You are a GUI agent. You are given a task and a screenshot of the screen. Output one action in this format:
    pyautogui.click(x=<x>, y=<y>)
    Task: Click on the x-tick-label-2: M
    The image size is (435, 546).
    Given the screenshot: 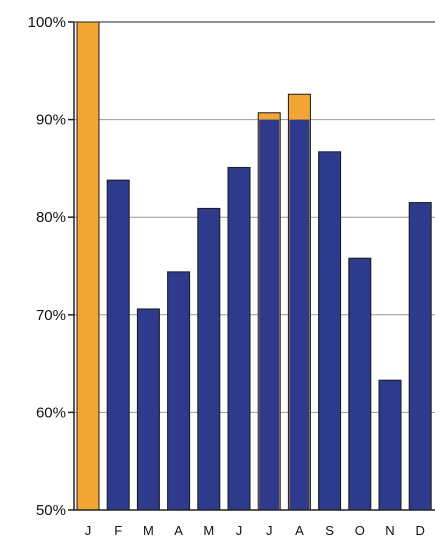 What is the action you would take?
    pyautogui.click(x=148, y=530)
    